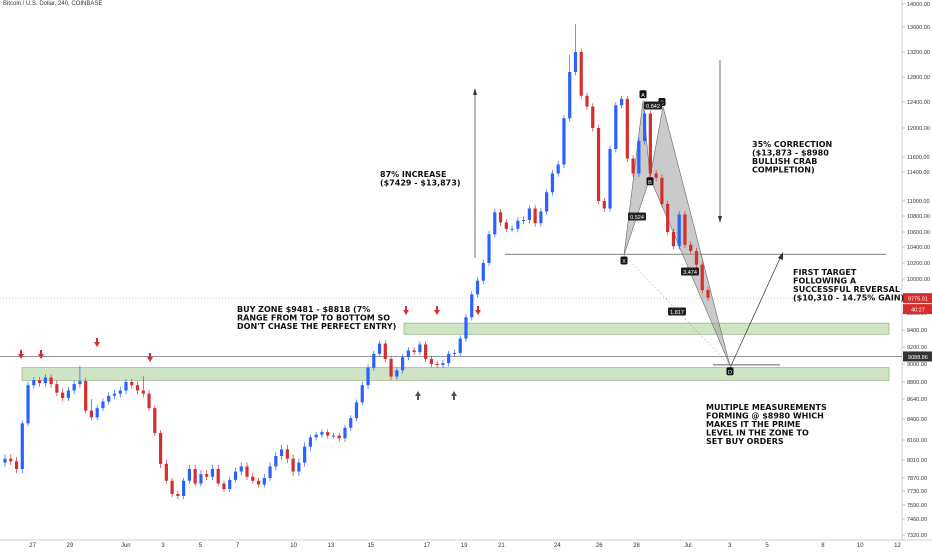 Image resolution: width=932 pixels, height=555 pixels. I want to click on time-tick-label: 28, so click(636, 546).